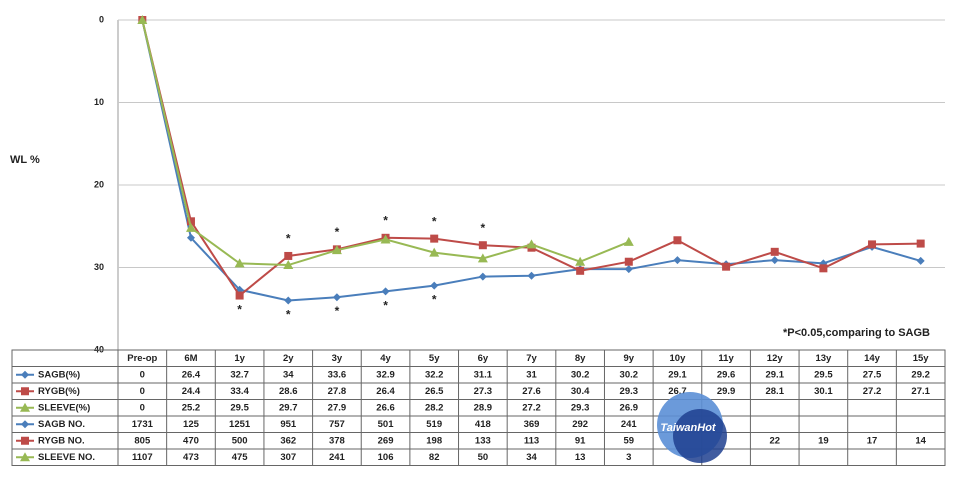 The width and height of the screenshot is (957, 482). I want to click on y-tick-label: 30, so click(99, 267).